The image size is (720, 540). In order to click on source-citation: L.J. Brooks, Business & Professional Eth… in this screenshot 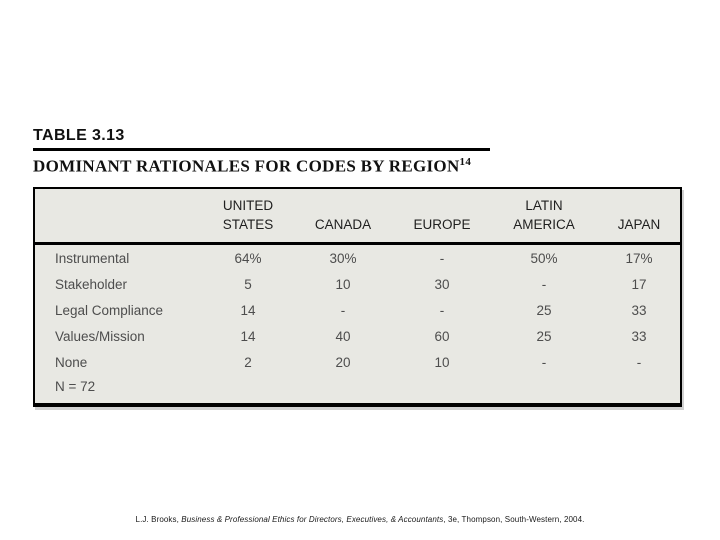, I will do `click(360, 519)`.